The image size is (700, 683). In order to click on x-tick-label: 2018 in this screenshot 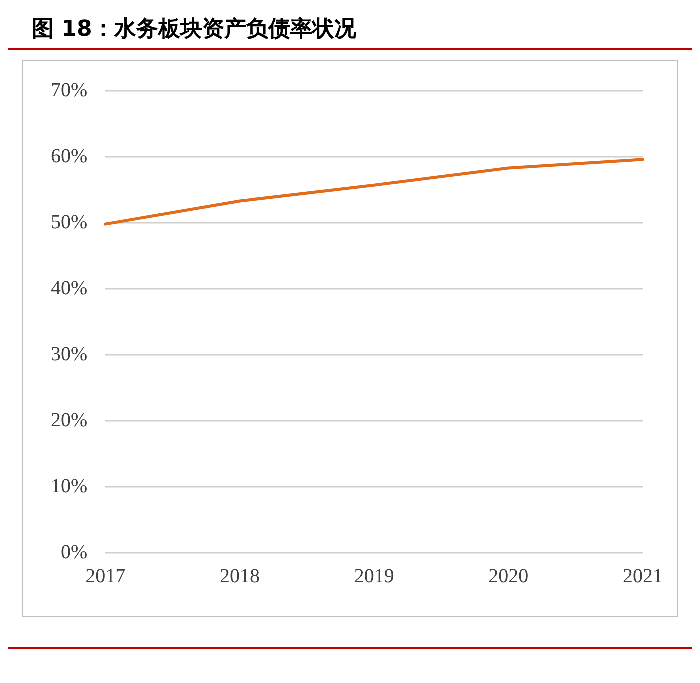, I will do `click(240, 576)`.